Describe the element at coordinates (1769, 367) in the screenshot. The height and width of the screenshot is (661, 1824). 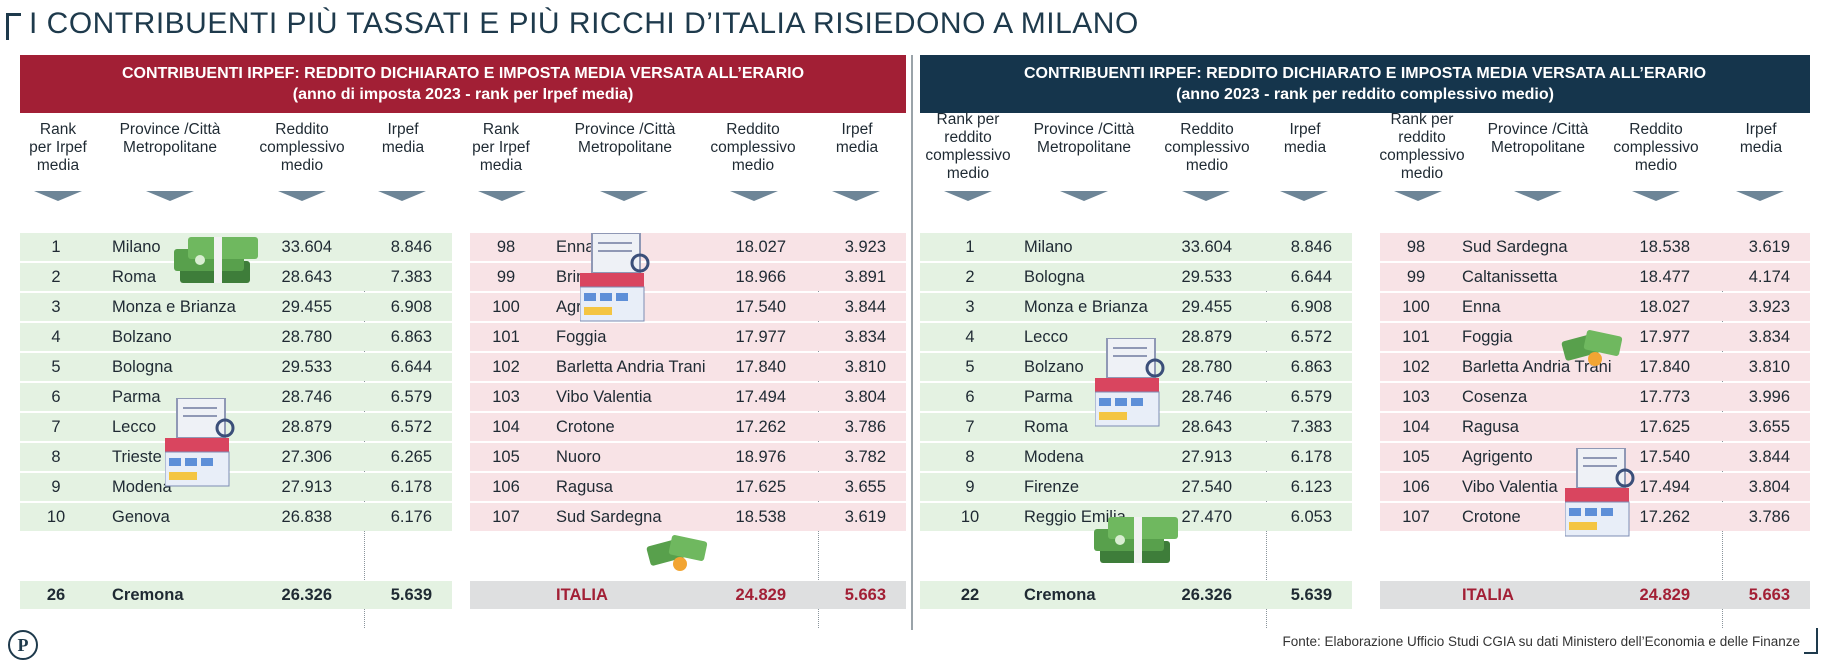
I see `irpef-cell: 3.810` at that location.